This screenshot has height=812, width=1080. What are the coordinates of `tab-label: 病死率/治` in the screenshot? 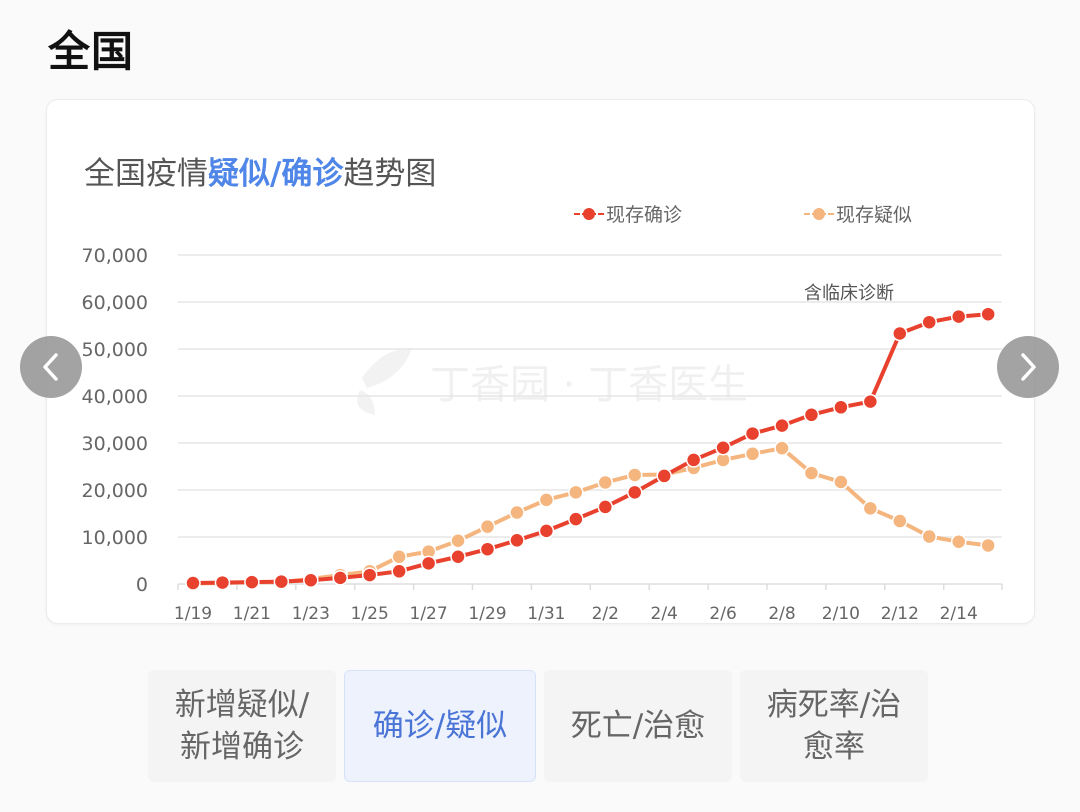 It's located at (834, 705).